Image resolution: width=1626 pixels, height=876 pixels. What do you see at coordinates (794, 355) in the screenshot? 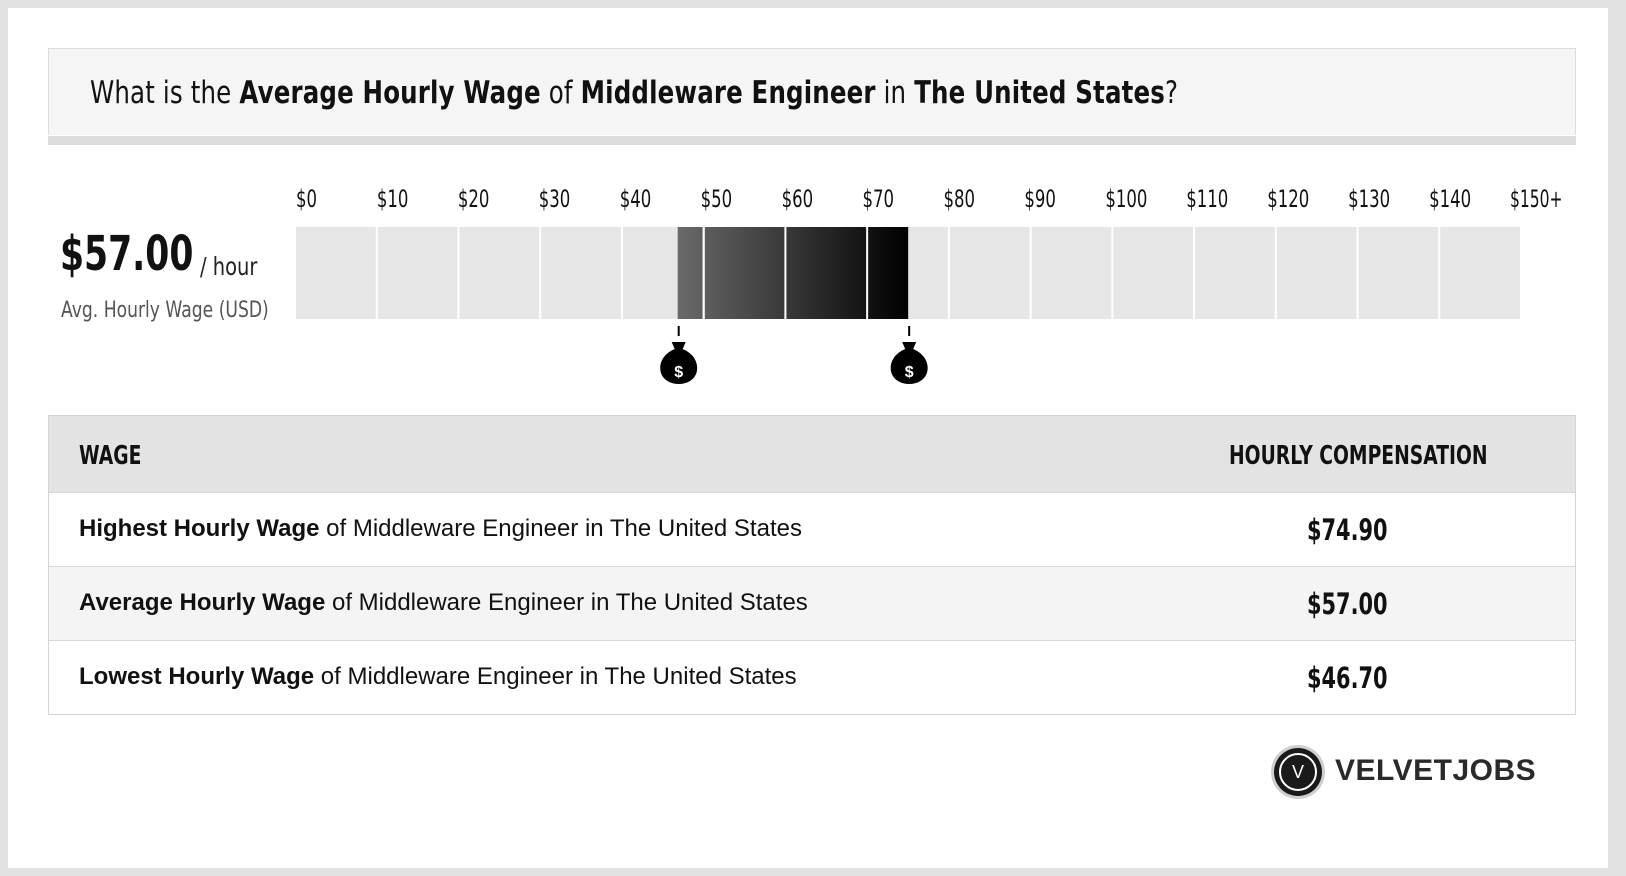
I see `range-markers: $ $` at bounding box center [794, 355].